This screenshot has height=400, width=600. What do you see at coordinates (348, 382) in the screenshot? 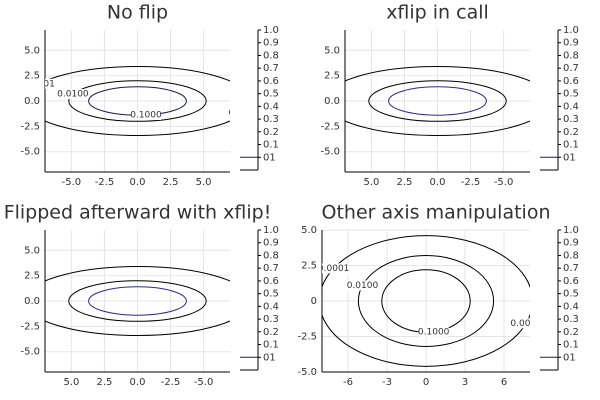
I see `x-tick-label: -6` at bounding box center [348, 382].